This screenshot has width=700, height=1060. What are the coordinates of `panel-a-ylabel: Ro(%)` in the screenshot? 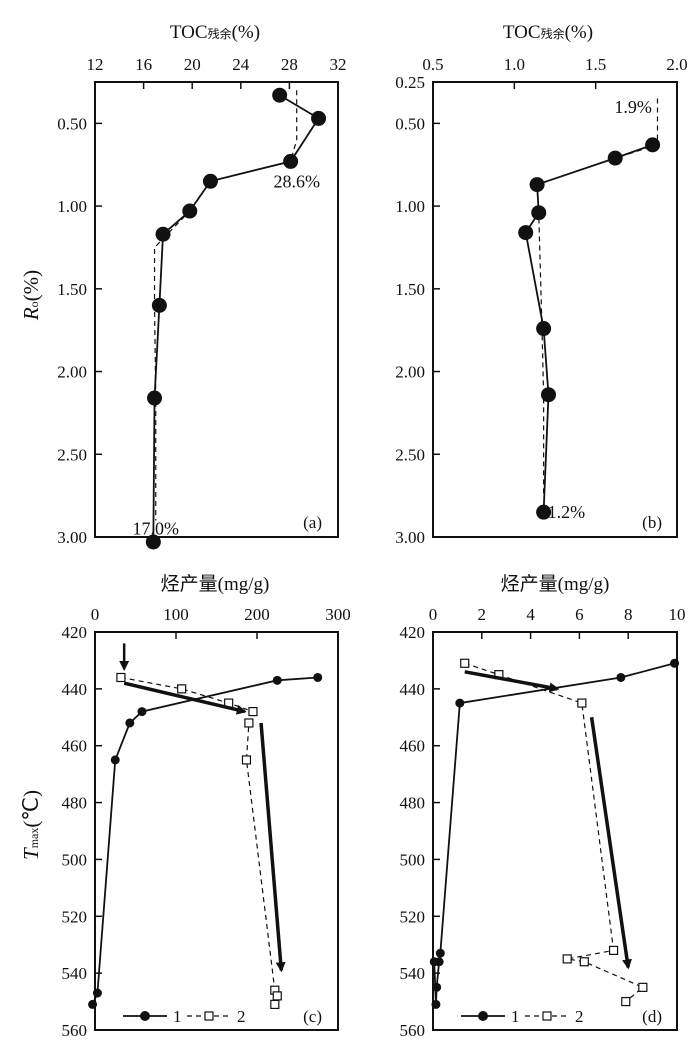 It's located at (31, 295).